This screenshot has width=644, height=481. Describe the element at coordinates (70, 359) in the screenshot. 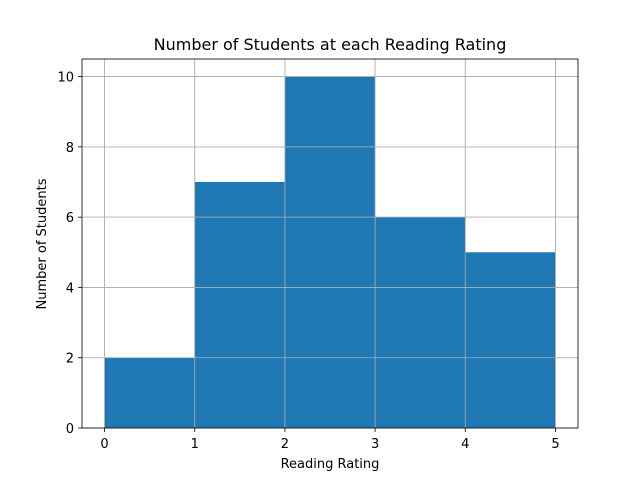

I see `y-tick-label: 2` at that location.